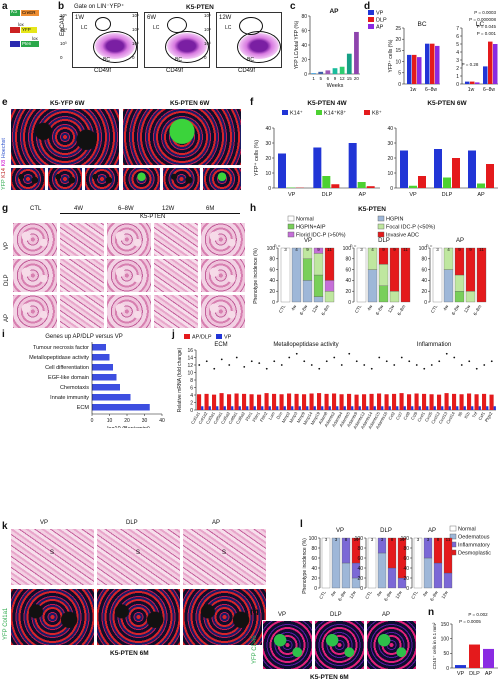 The height and width of the screenshot is (685, 502). Describe the element at coordinates (286, 416) in the screenshot. I see `gene-label-Mmp2: Mmp2` at that location.